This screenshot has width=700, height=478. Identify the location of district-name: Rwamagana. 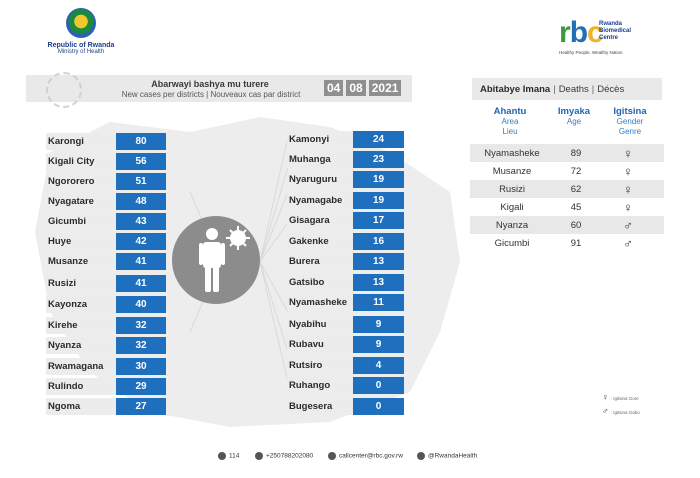
(81, 366).